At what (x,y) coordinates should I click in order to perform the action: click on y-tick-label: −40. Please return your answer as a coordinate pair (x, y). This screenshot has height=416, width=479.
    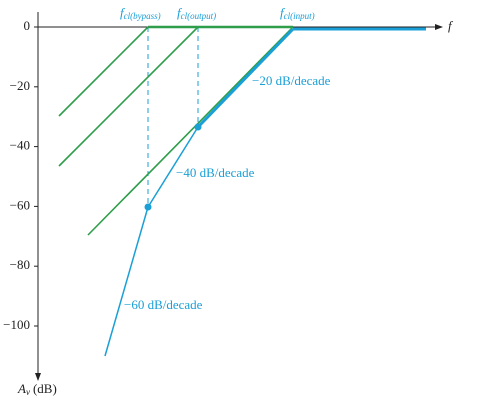
    Looking at the image, I should click on (20, 145).